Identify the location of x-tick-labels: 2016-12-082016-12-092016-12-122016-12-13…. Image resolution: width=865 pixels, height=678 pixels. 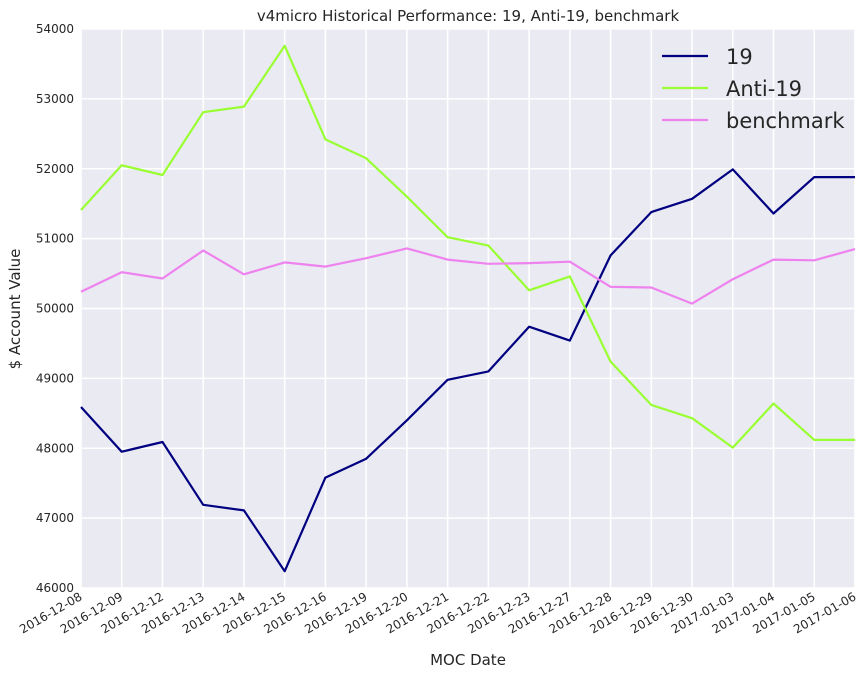
(437, 612).